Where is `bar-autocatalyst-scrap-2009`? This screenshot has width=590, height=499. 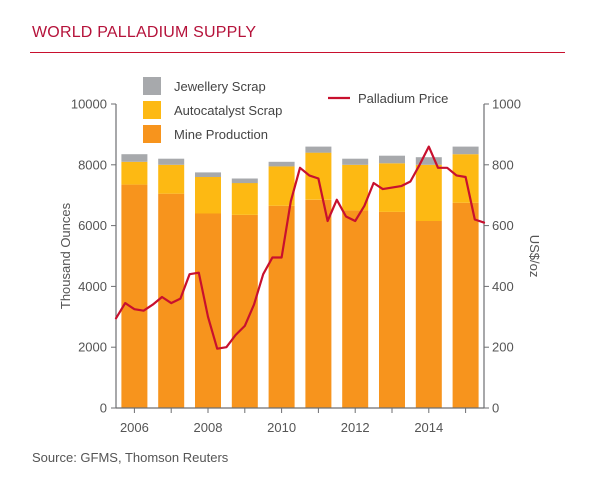
bar-autocatalyst-scrap-2009 is located at coordinates (244, 199).